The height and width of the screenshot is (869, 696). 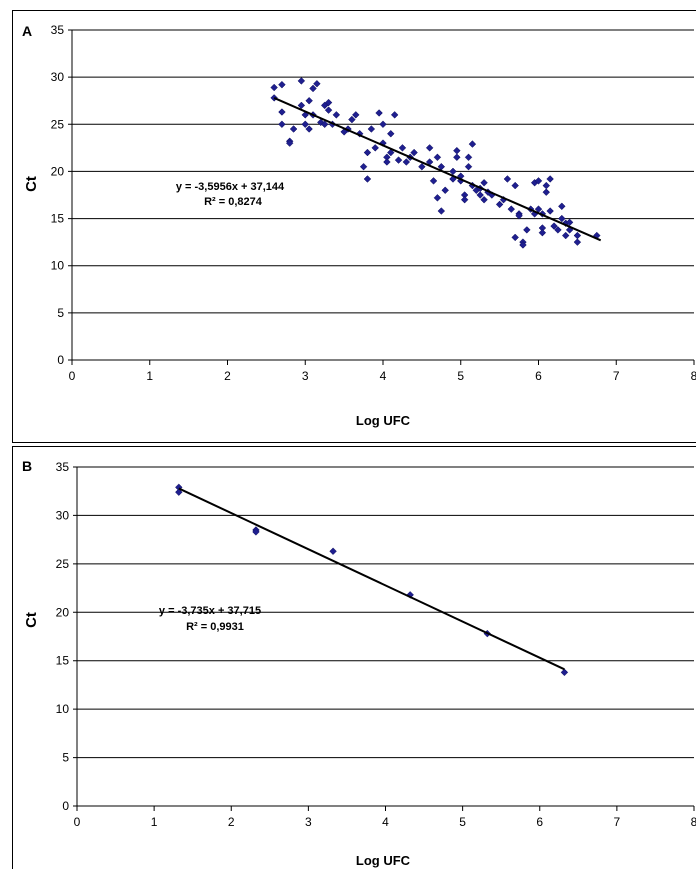 I want to click on chart-b-ylabel: Ct, so click(x=31, y=620).